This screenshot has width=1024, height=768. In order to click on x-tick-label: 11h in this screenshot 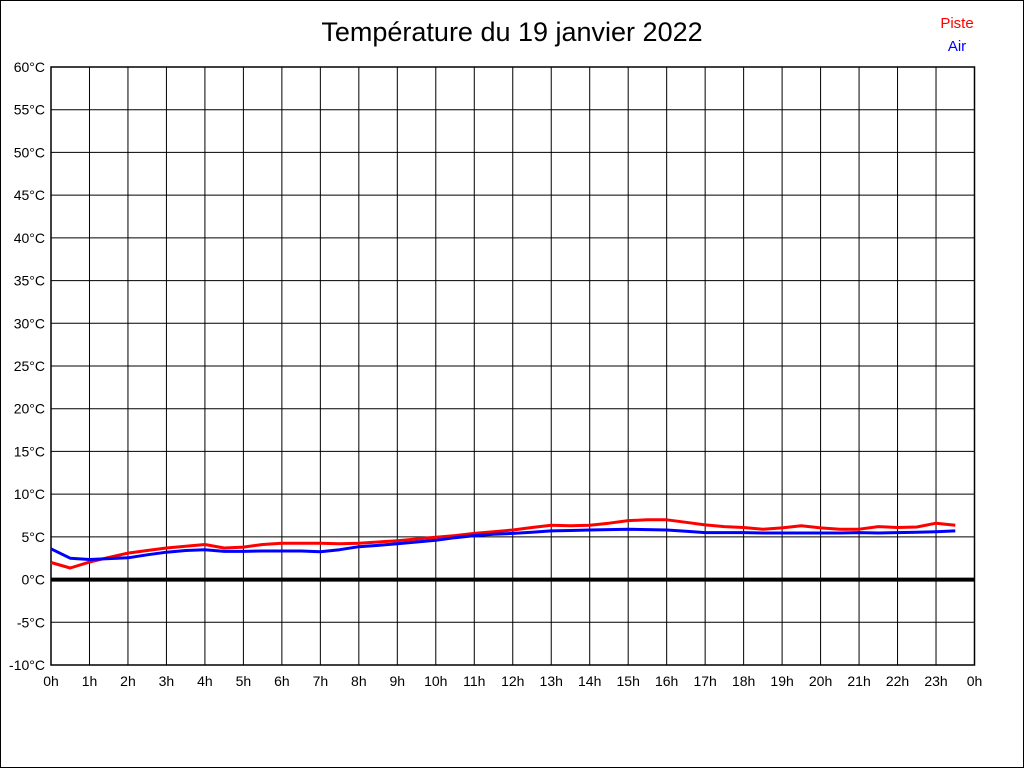, I will do `click(474, 681)`.